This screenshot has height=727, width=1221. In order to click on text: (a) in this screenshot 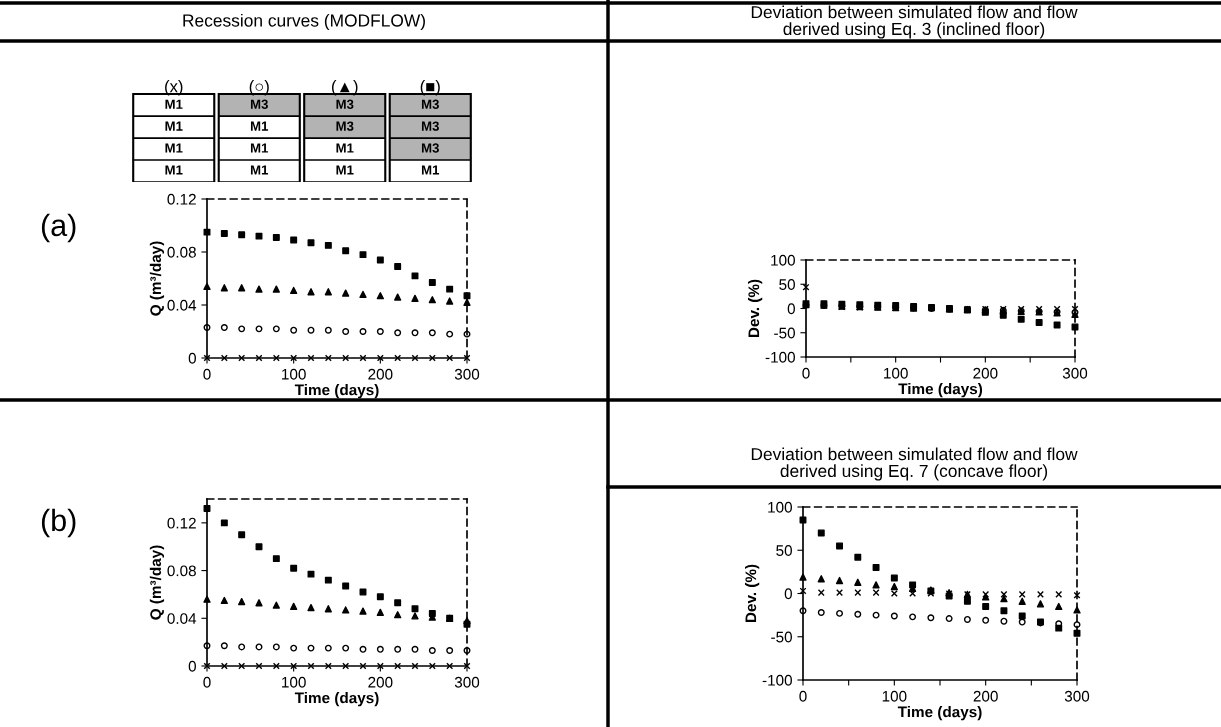, I will do `click(58, 228)`.